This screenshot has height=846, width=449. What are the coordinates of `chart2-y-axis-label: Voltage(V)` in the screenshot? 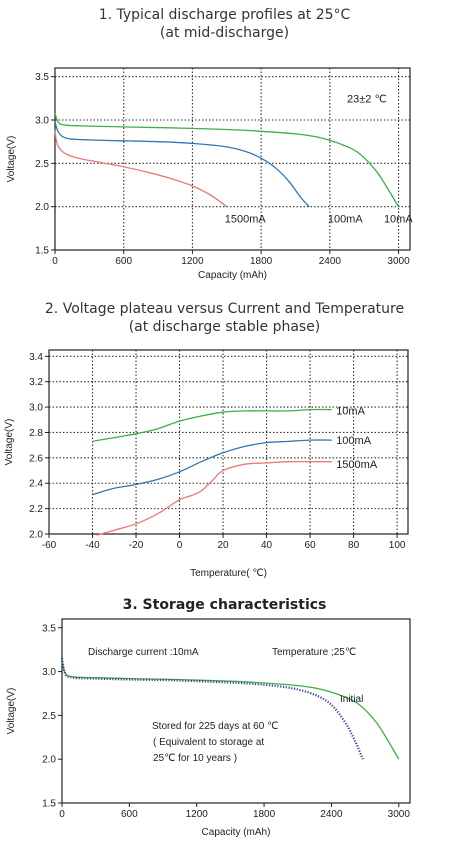 It's located at (9, 442).